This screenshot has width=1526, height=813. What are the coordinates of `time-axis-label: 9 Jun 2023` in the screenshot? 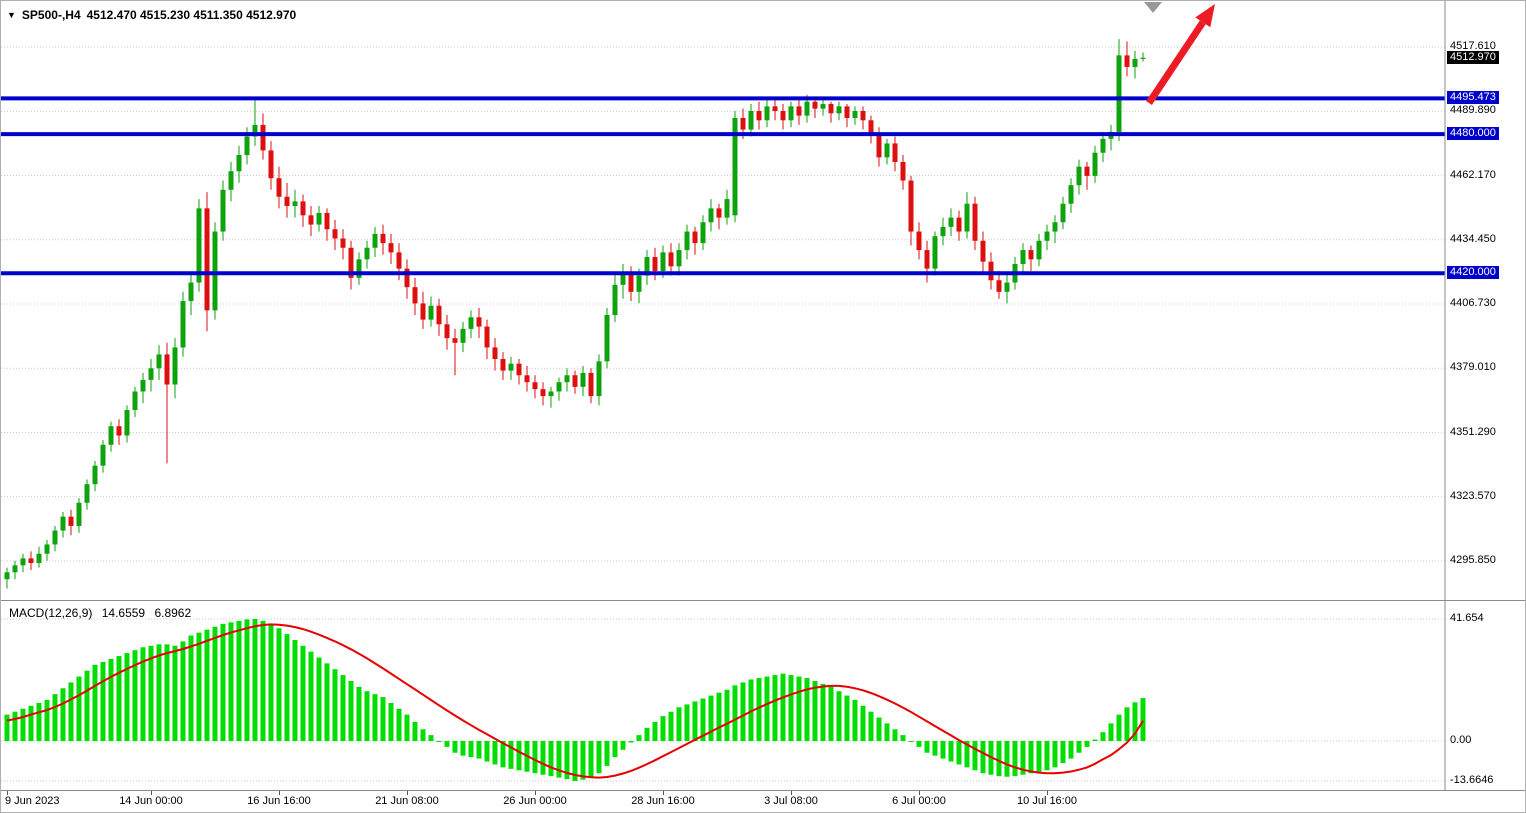 It's located at (32, 801).